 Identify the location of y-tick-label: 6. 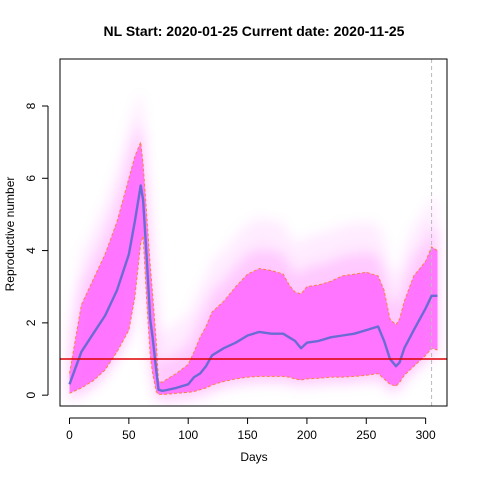
(31, 178).